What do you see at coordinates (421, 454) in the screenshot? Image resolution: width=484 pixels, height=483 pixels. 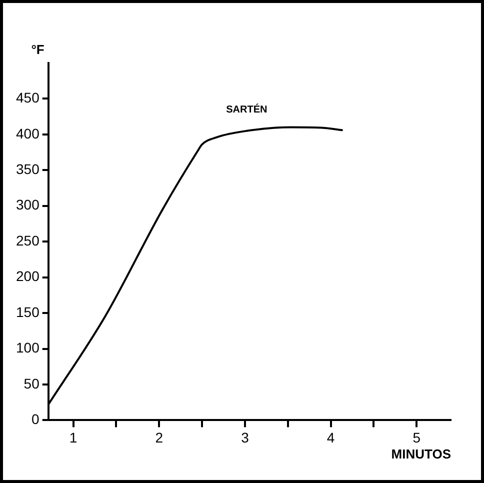 I see `x-axis-title: MINUTOS` at bounding box center [421, 454].